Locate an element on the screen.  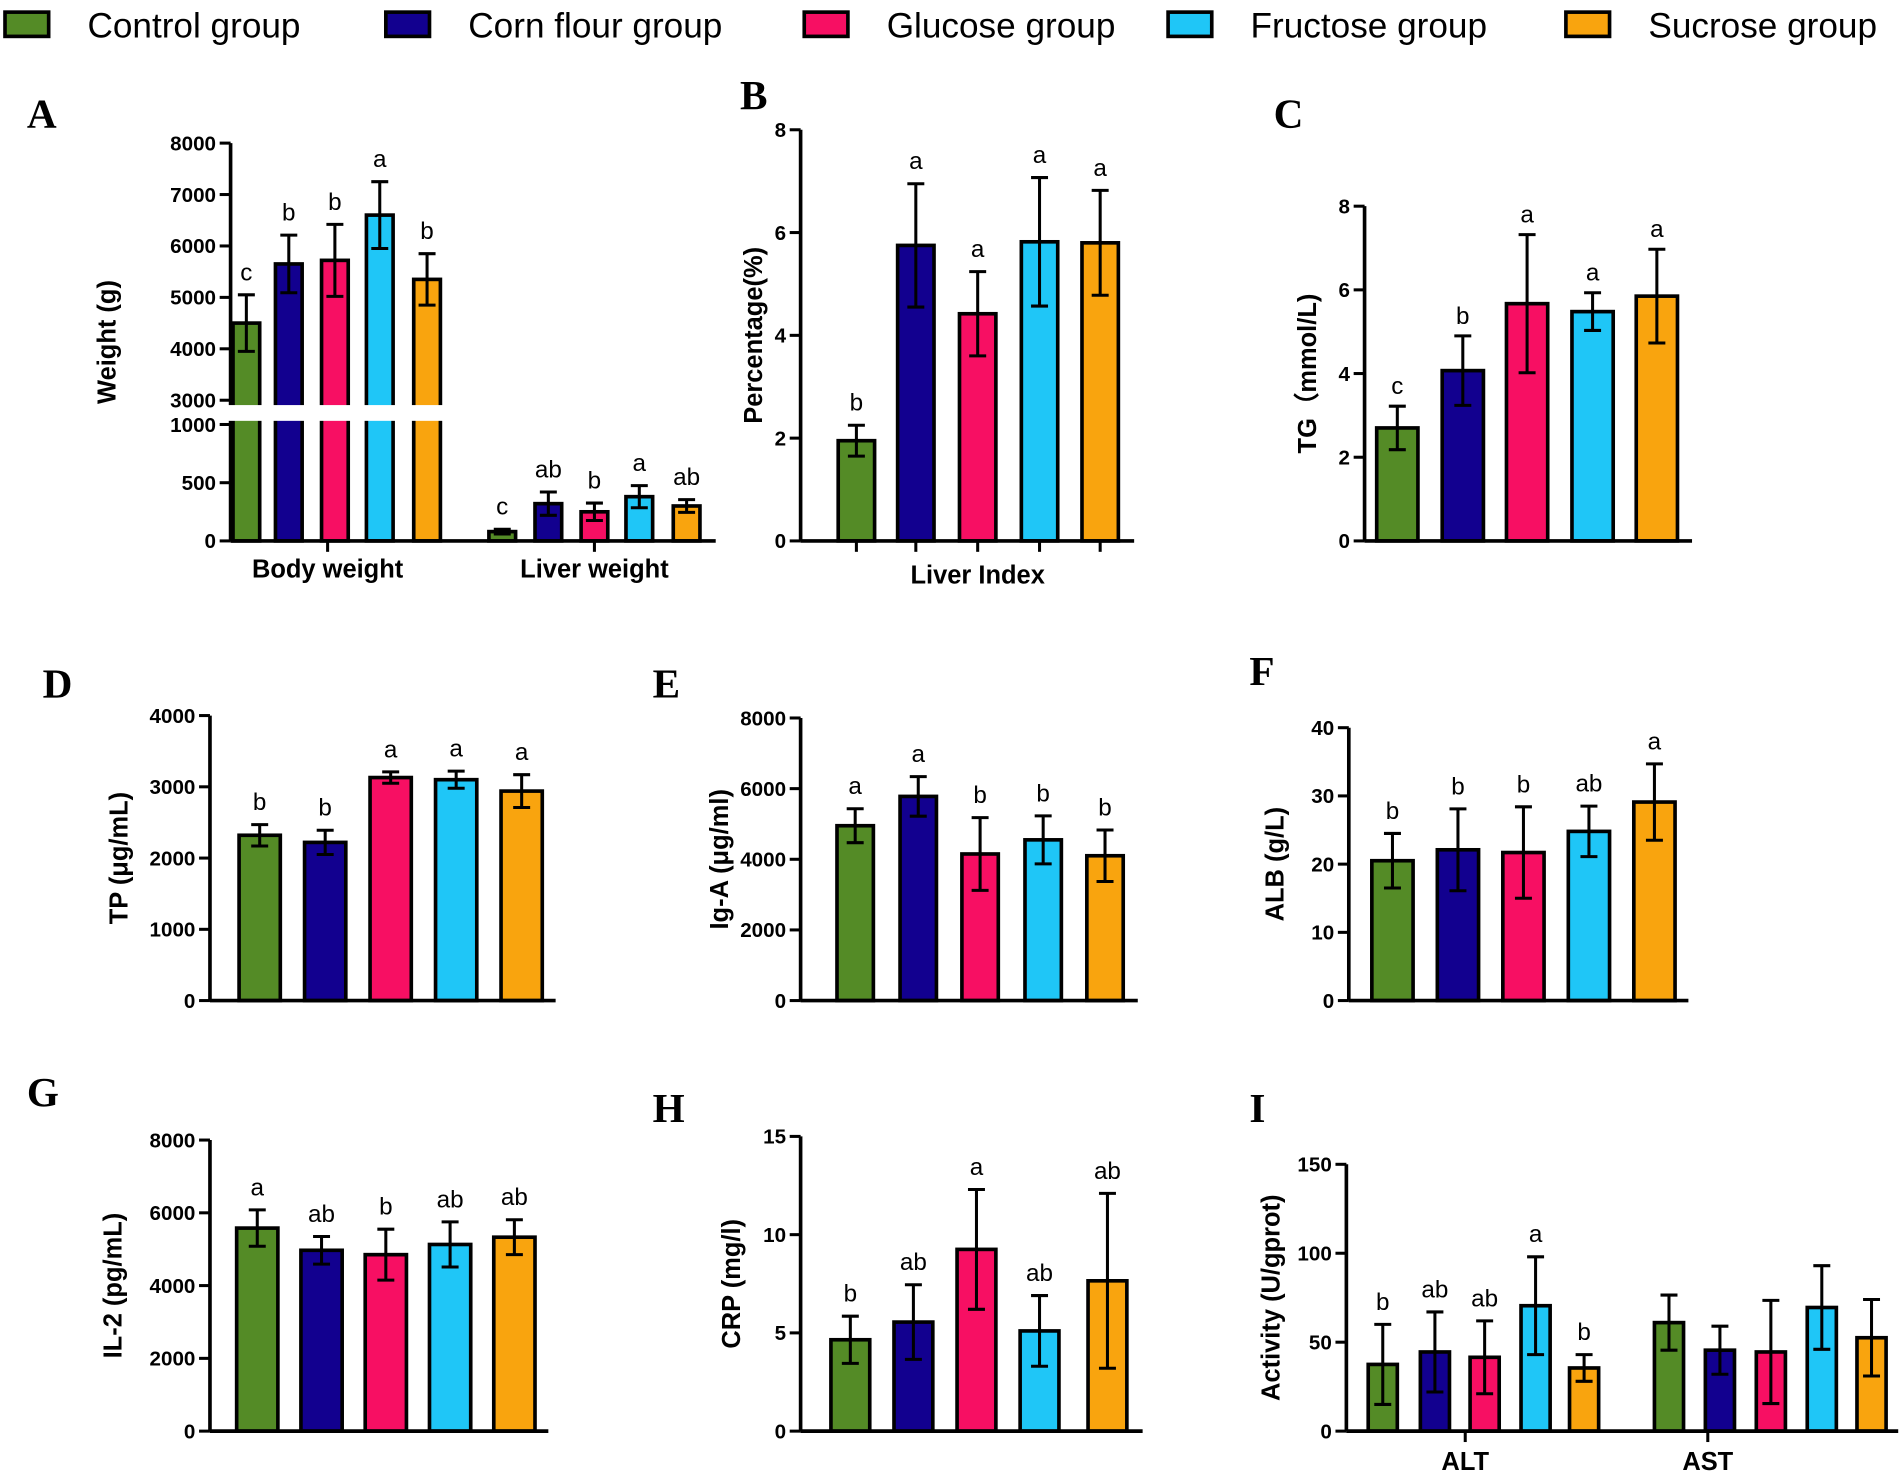
panel-c: Cc b a a a 0 2 4 6 8 TG（mmol/L) is located at coordinates (1483, 321).